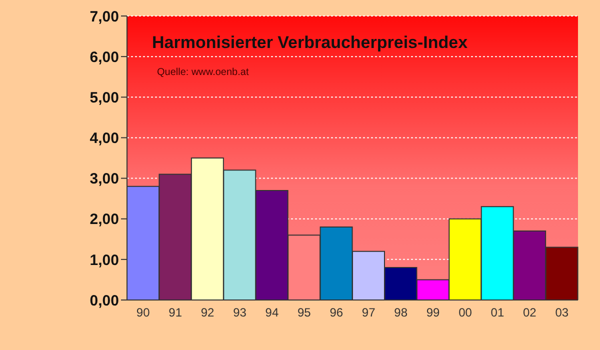  I want to click on text: Harmonisierter Verbraucherpreis-Index, so click(310, 43).